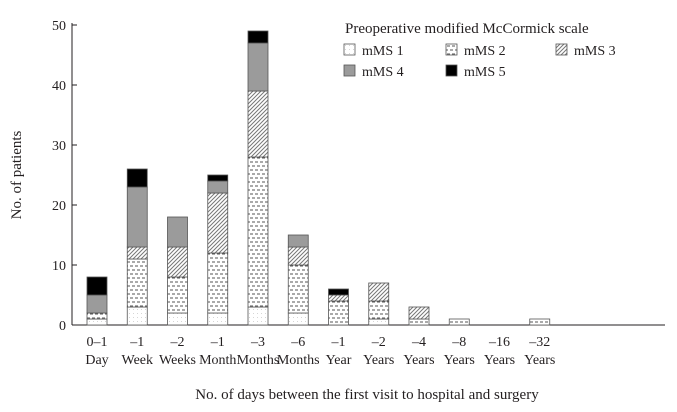 This screenshot has height=412, width=677. What do you see at coordinates (62, 326) in the screenshot?
I see `y-tick-label: 0` at bounding box center [62, 326].